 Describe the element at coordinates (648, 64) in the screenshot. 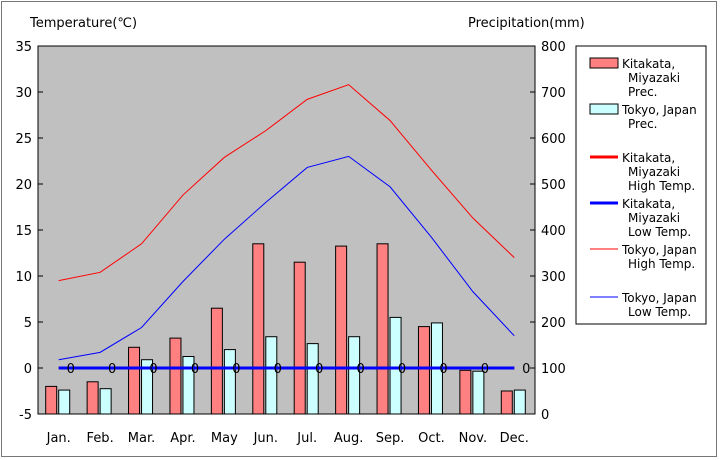

I see `legend-kitakata-prec-label: Kitakata,` at that location.